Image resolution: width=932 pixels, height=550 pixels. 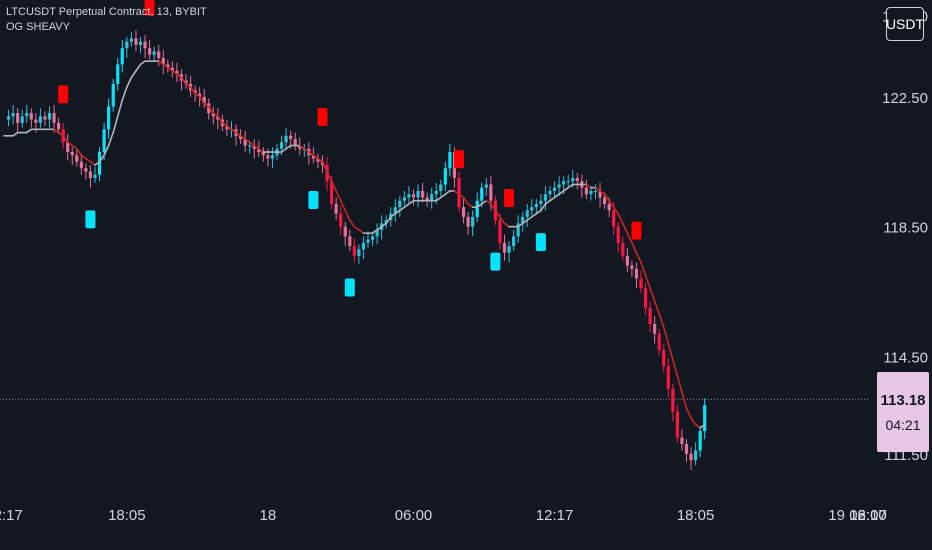 I want to click on x-axis-tick-label: 18:00, so click(x=868, y=515).